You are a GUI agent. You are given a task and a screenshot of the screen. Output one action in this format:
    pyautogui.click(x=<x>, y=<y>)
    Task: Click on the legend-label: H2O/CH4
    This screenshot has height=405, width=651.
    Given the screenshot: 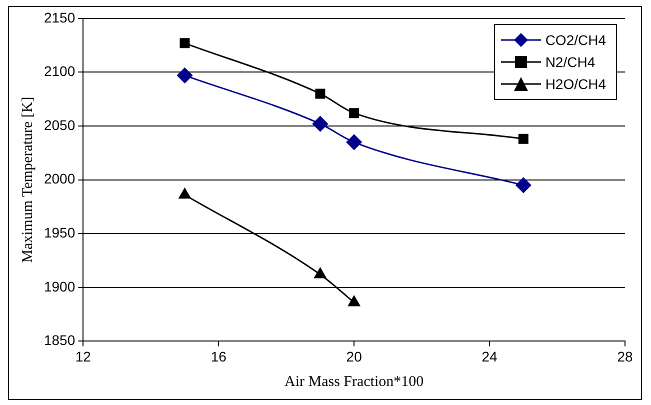 What is the action you would take?
    pyautogui.click(x=575, y=84)
    